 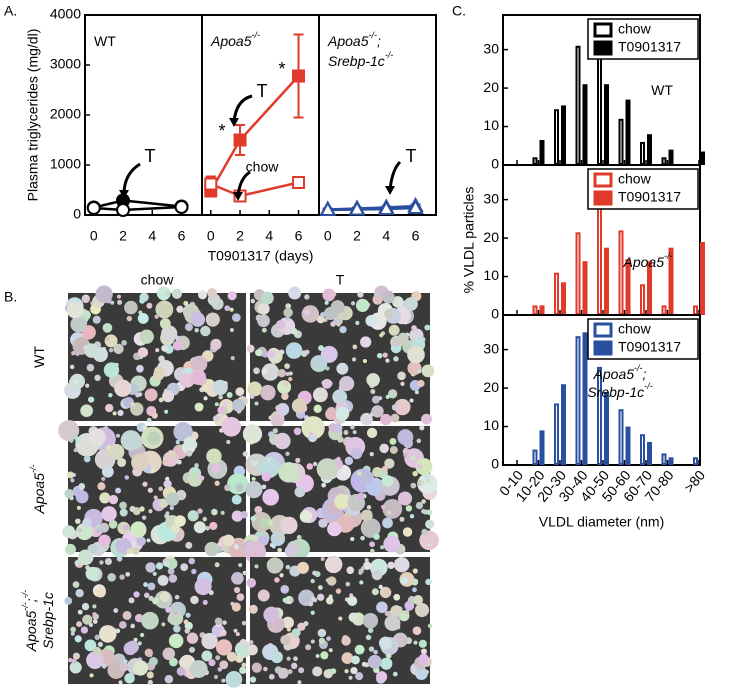 What do you see at coordinates (491, 237) in the screenshot?
I see `y-tick-label: 20` at bounding box center [491, 237].